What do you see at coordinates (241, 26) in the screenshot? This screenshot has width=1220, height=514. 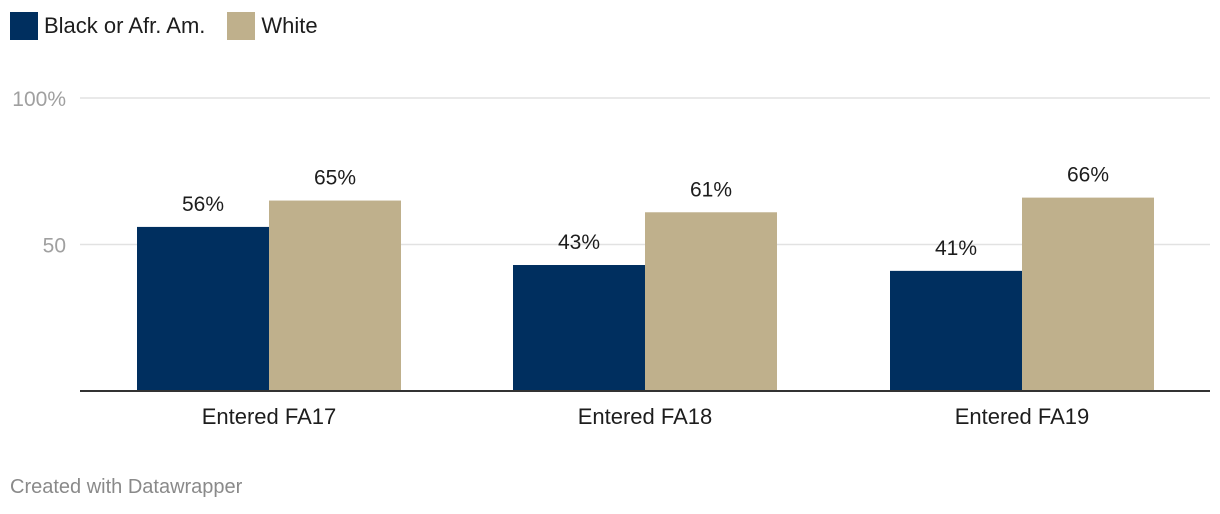 I see `legend-swatch-white` at bounding box center [241, 26].